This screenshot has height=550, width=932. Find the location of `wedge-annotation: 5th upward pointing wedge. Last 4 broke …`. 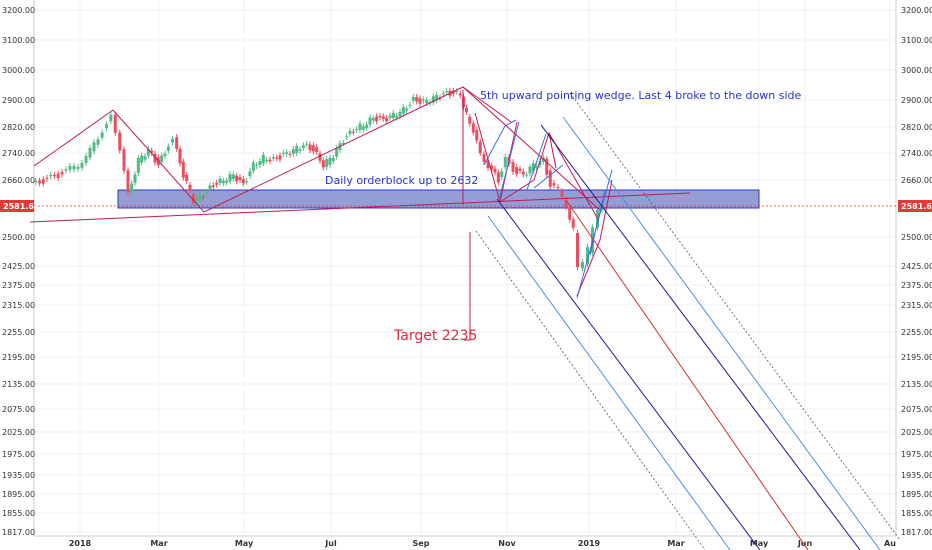

wedge-annotation: 5th upward pointing wedge. Last 4 broke … is located at coordinates (641, 95).